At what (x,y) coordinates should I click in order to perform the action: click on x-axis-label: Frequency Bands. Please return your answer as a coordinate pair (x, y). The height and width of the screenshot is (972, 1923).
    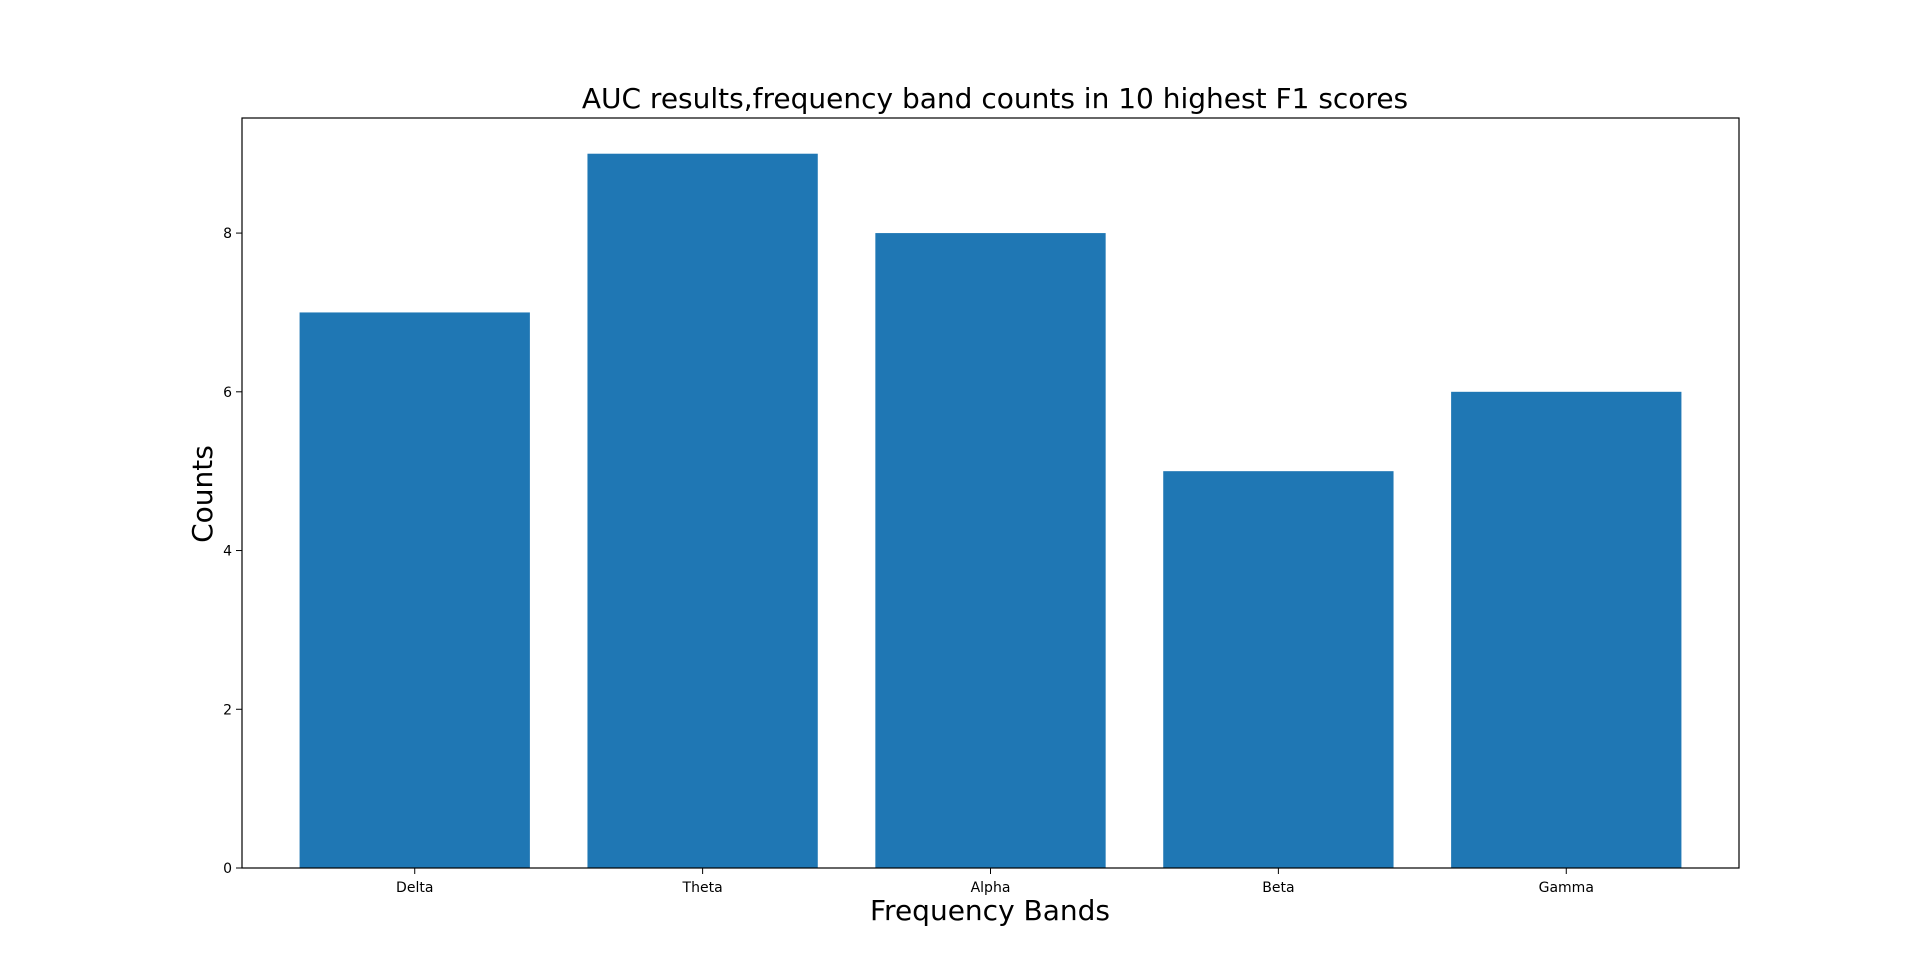
    Looking at the image, I should click on (990, 910).